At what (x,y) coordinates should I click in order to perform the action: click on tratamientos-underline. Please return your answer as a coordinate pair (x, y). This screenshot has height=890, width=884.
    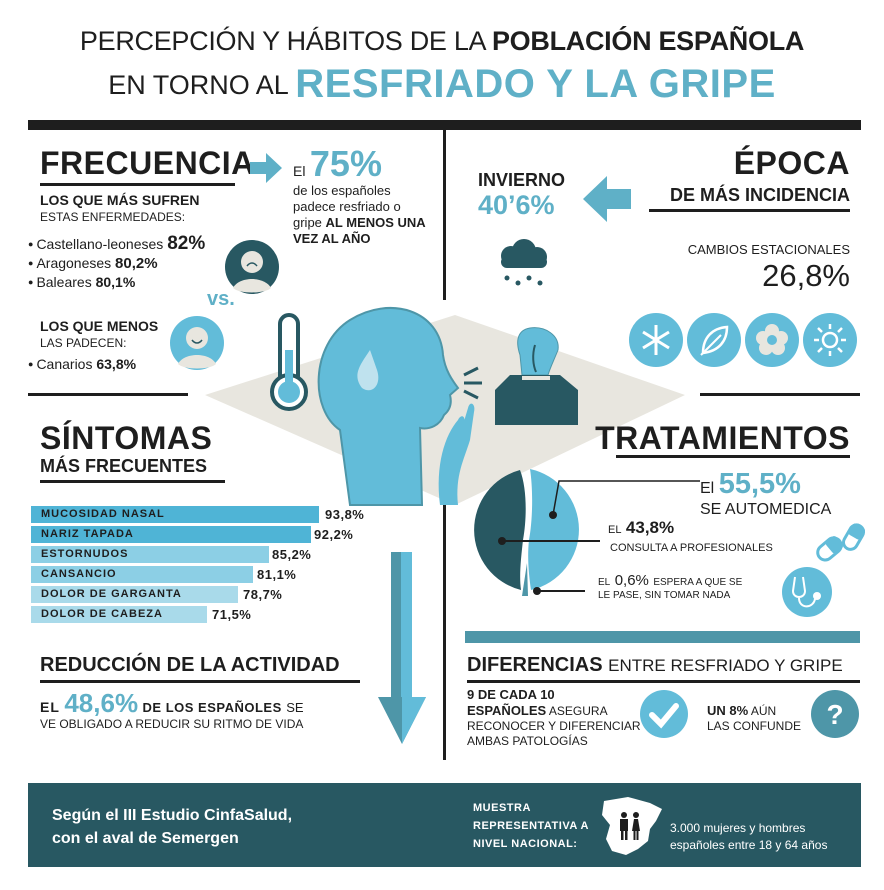
    Looking at the image, I should click on (733, 456).